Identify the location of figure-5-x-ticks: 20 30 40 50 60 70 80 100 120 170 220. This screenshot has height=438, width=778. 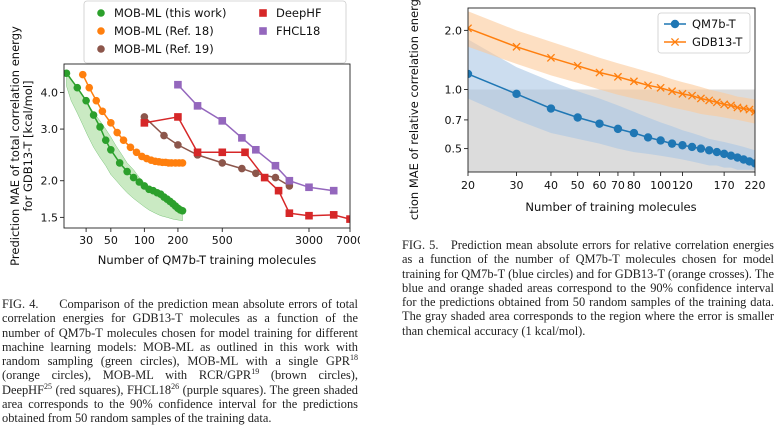
(613, 182).